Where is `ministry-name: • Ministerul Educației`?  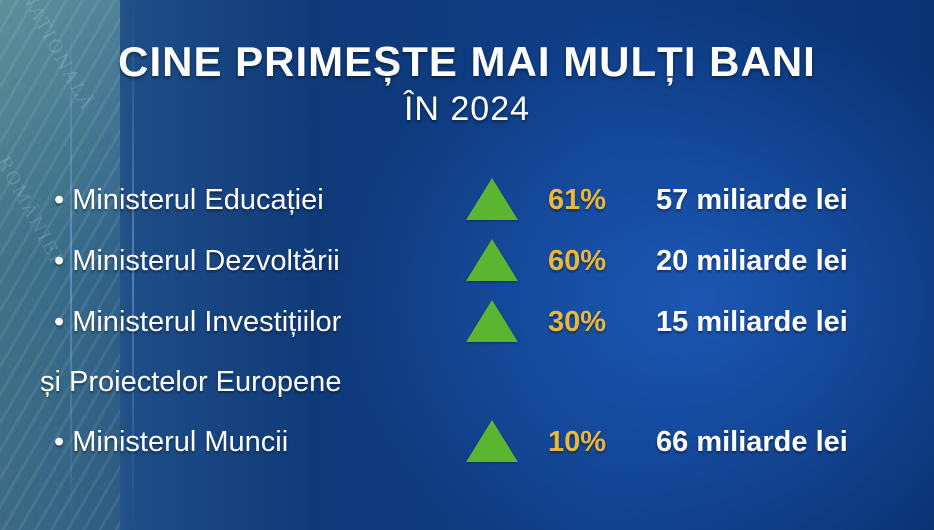
ministry-name: • Ministerul Educației is located at coordinates (189, 200).